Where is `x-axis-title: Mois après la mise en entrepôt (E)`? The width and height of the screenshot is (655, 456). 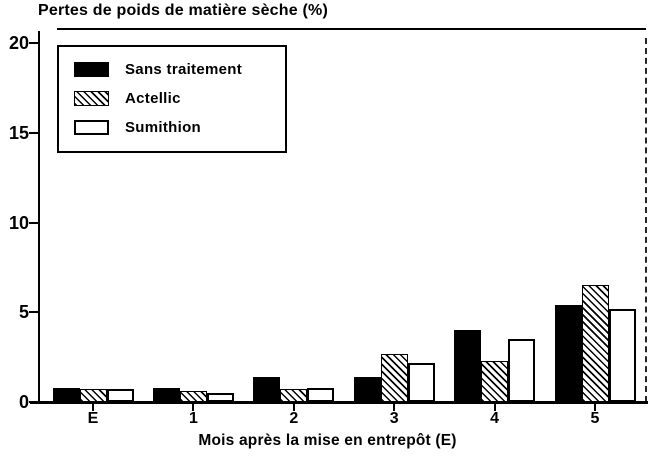 x-axis-title: Mois après la mise en entrepôt (E) is located at coordinates (327, 440).